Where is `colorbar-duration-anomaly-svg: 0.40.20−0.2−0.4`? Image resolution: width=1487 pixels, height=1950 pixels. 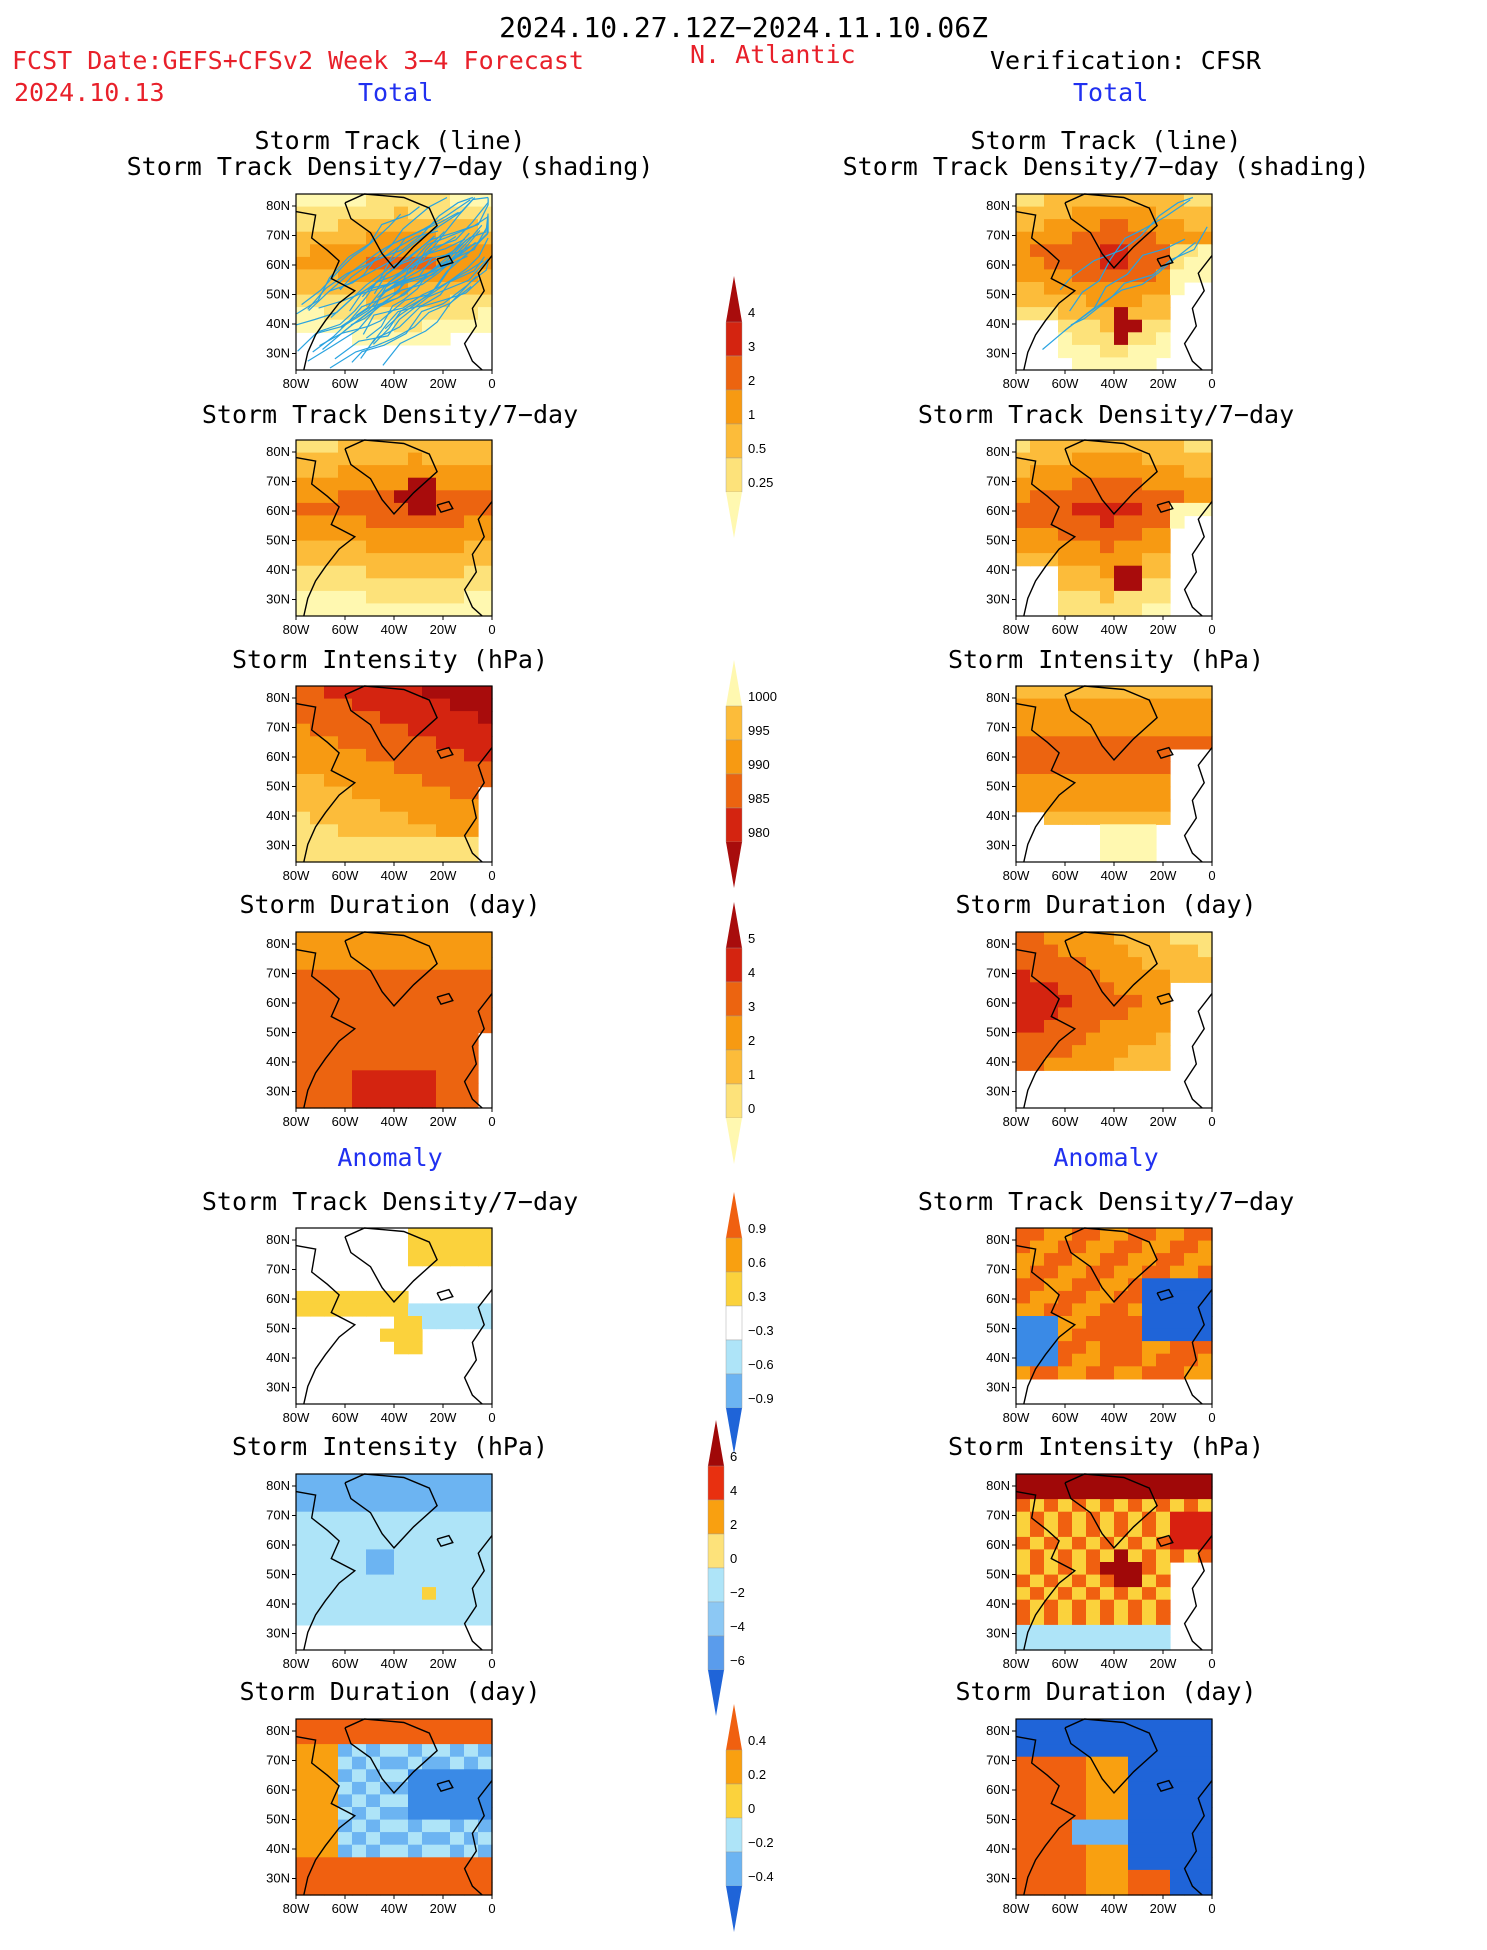 colorbar-duration-anomaly-svg: 0.40.20−0.2−0.4 is located at coordinates (749, 1818).